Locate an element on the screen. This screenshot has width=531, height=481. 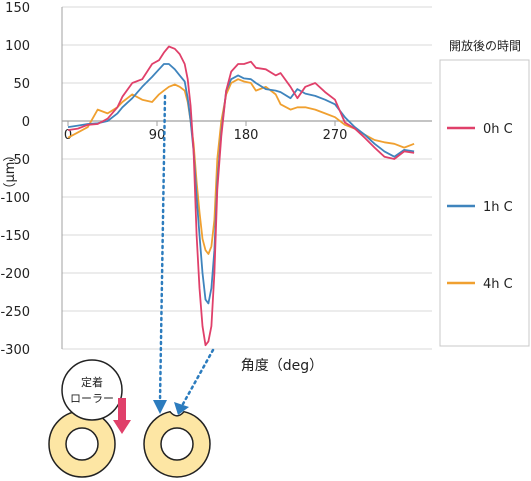
y-tick-label: -150 is located at coordinates (15, 236).